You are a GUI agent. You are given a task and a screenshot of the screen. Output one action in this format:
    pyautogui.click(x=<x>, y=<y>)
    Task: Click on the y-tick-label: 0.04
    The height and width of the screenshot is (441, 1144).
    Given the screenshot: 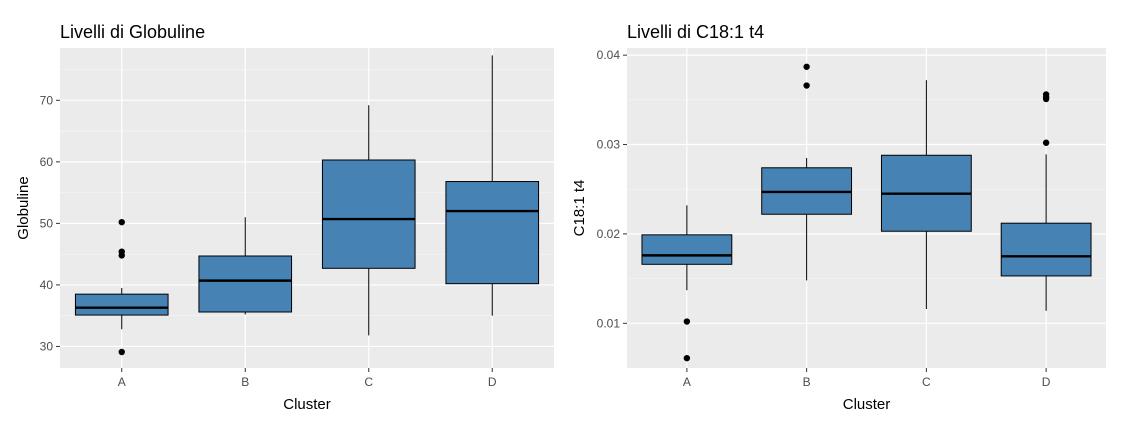 What is the action you would take?
    pyautogui.click(x=609, y=55)
    